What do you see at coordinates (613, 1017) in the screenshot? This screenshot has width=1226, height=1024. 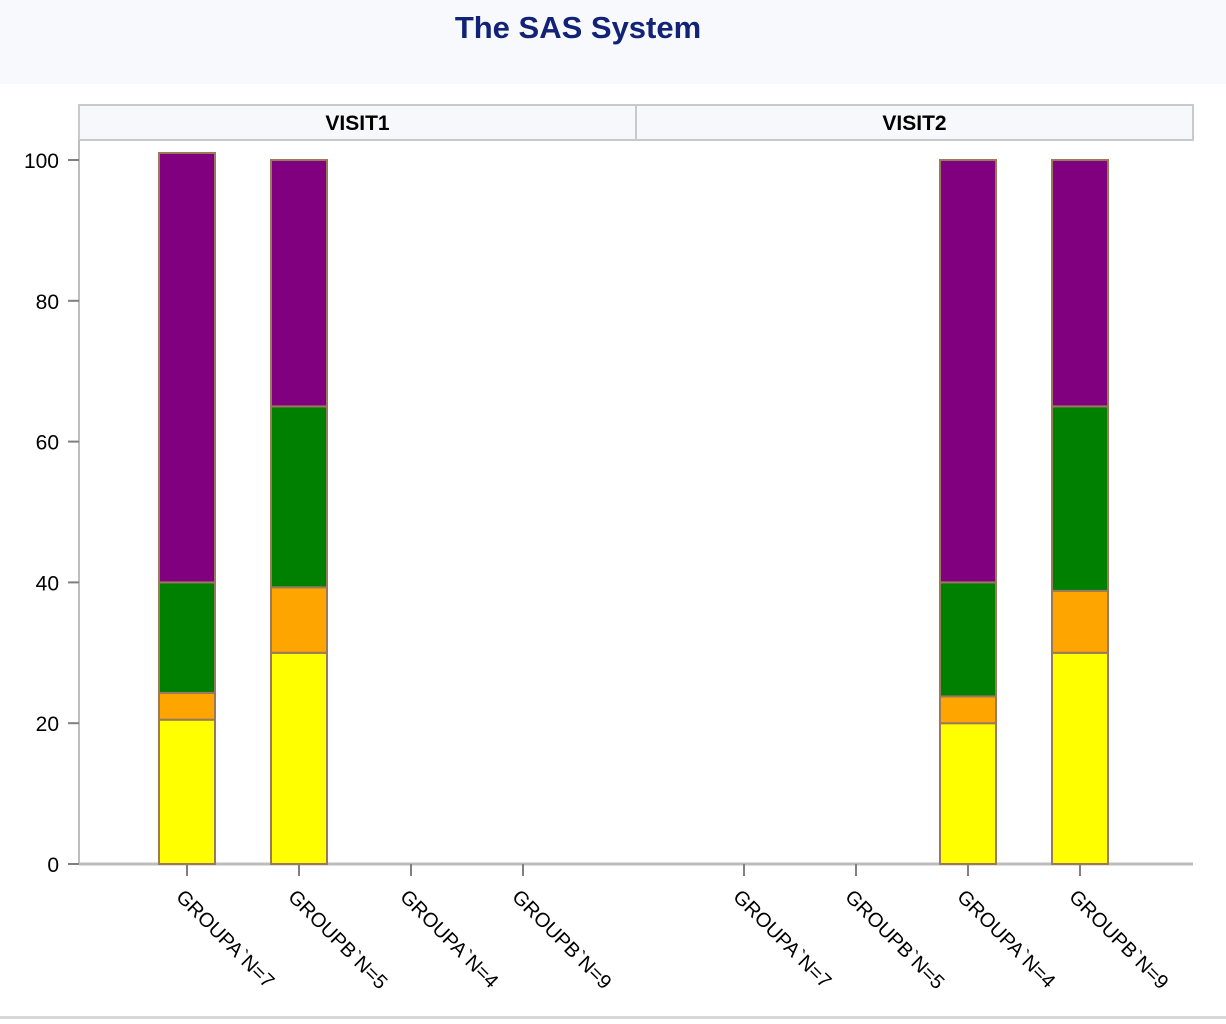 I see `bottom-rule` at bounding box center [613, 1017].